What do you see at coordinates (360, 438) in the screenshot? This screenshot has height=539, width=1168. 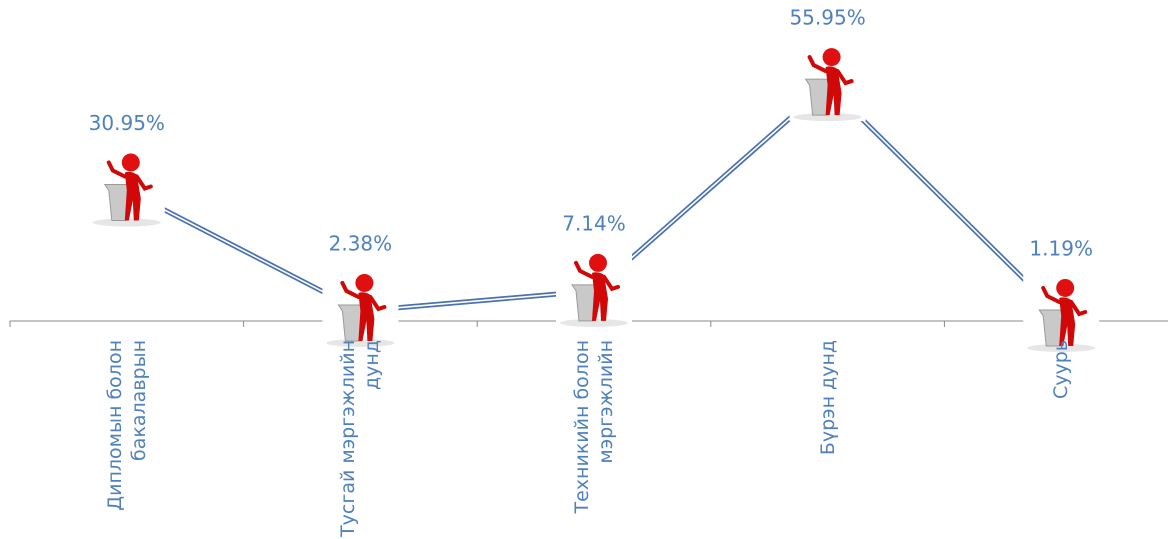 I see `x-tick-label: Тусгай мэргэжлийн дунд` at bounding box center [360, 438].